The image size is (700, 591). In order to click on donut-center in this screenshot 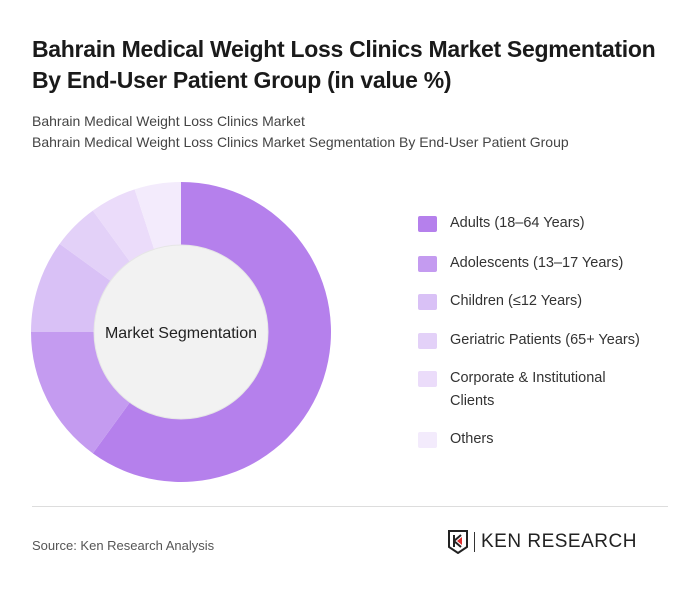, I will do `click(181, 332)`.